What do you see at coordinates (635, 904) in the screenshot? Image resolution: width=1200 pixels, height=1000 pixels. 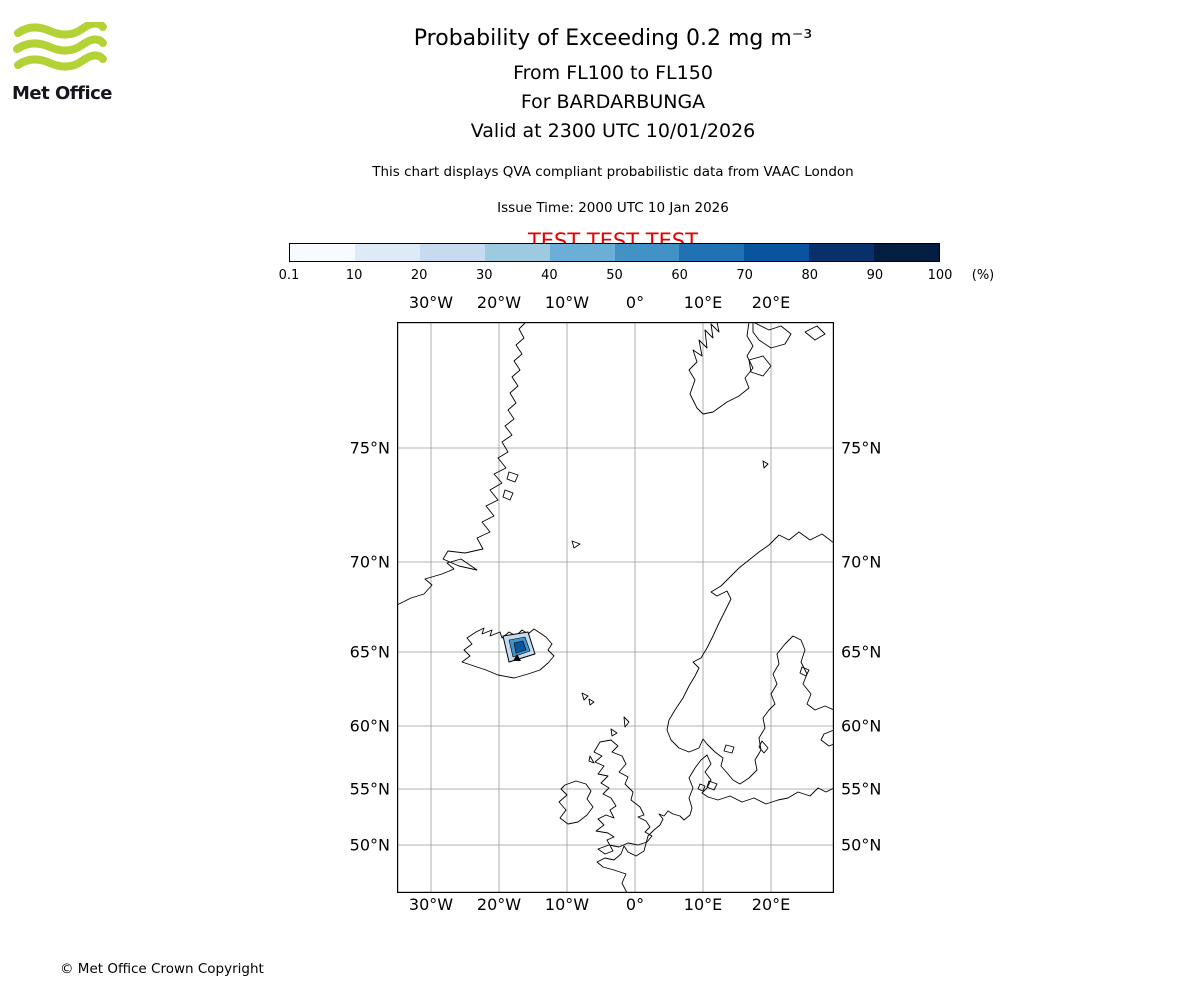 I see `lon-label-bottom: 0°` at bounding box center [635, 904].